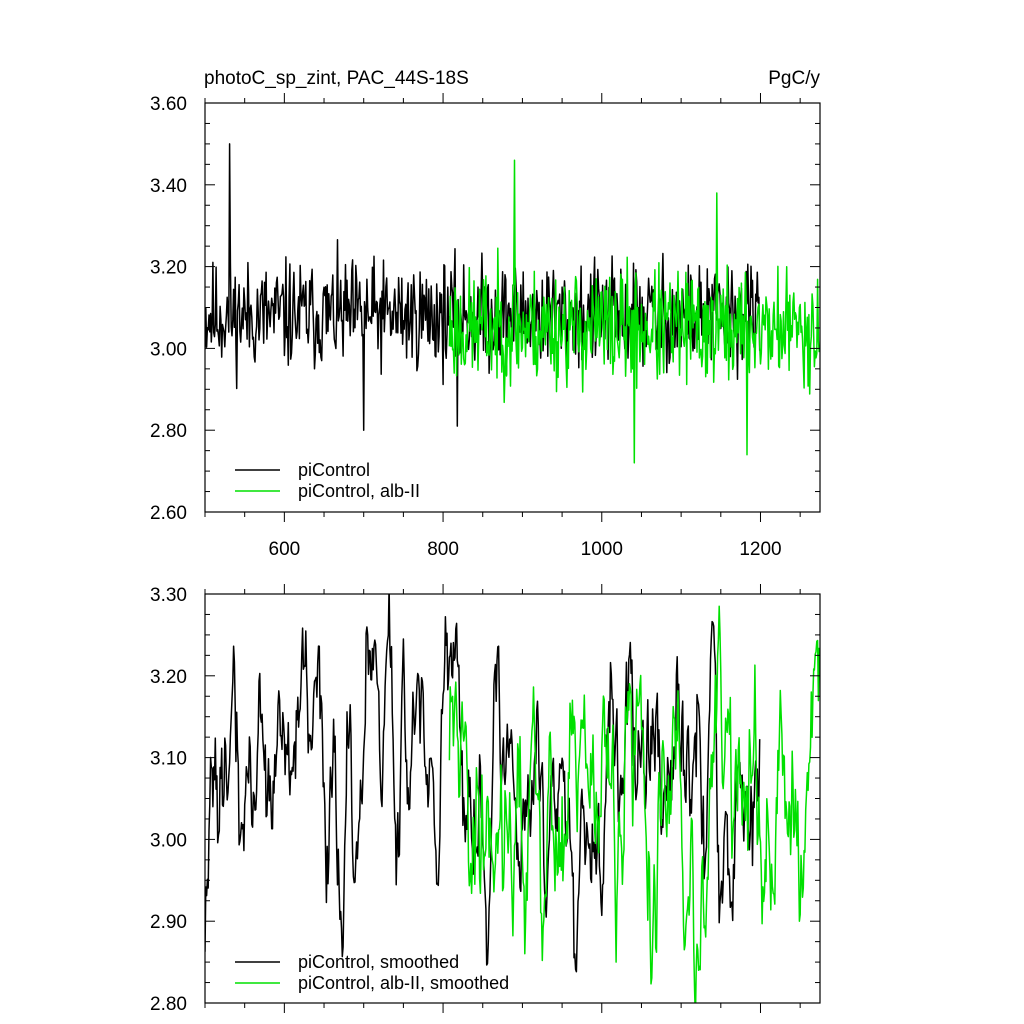 This screenshot has height=1024, width=1024. I want to click on y-tick-label: 2.90, so click(168, 922).